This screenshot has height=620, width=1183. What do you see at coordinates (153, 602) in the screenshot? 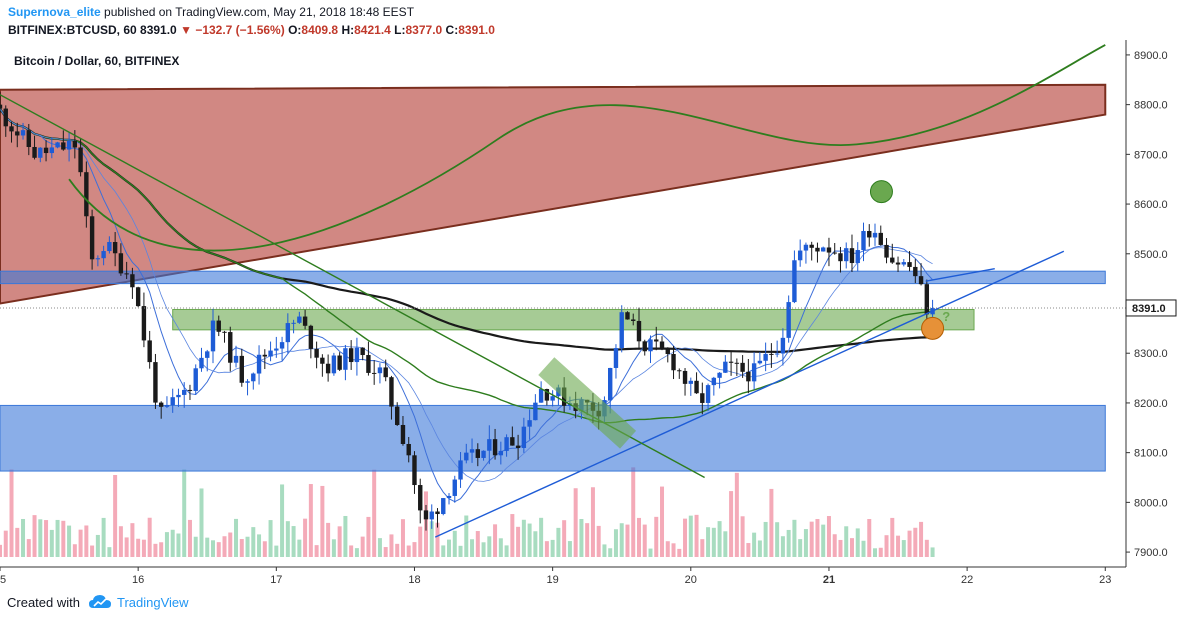
I see `tradingview-link: TradingView` at bounding box center [153, 602].